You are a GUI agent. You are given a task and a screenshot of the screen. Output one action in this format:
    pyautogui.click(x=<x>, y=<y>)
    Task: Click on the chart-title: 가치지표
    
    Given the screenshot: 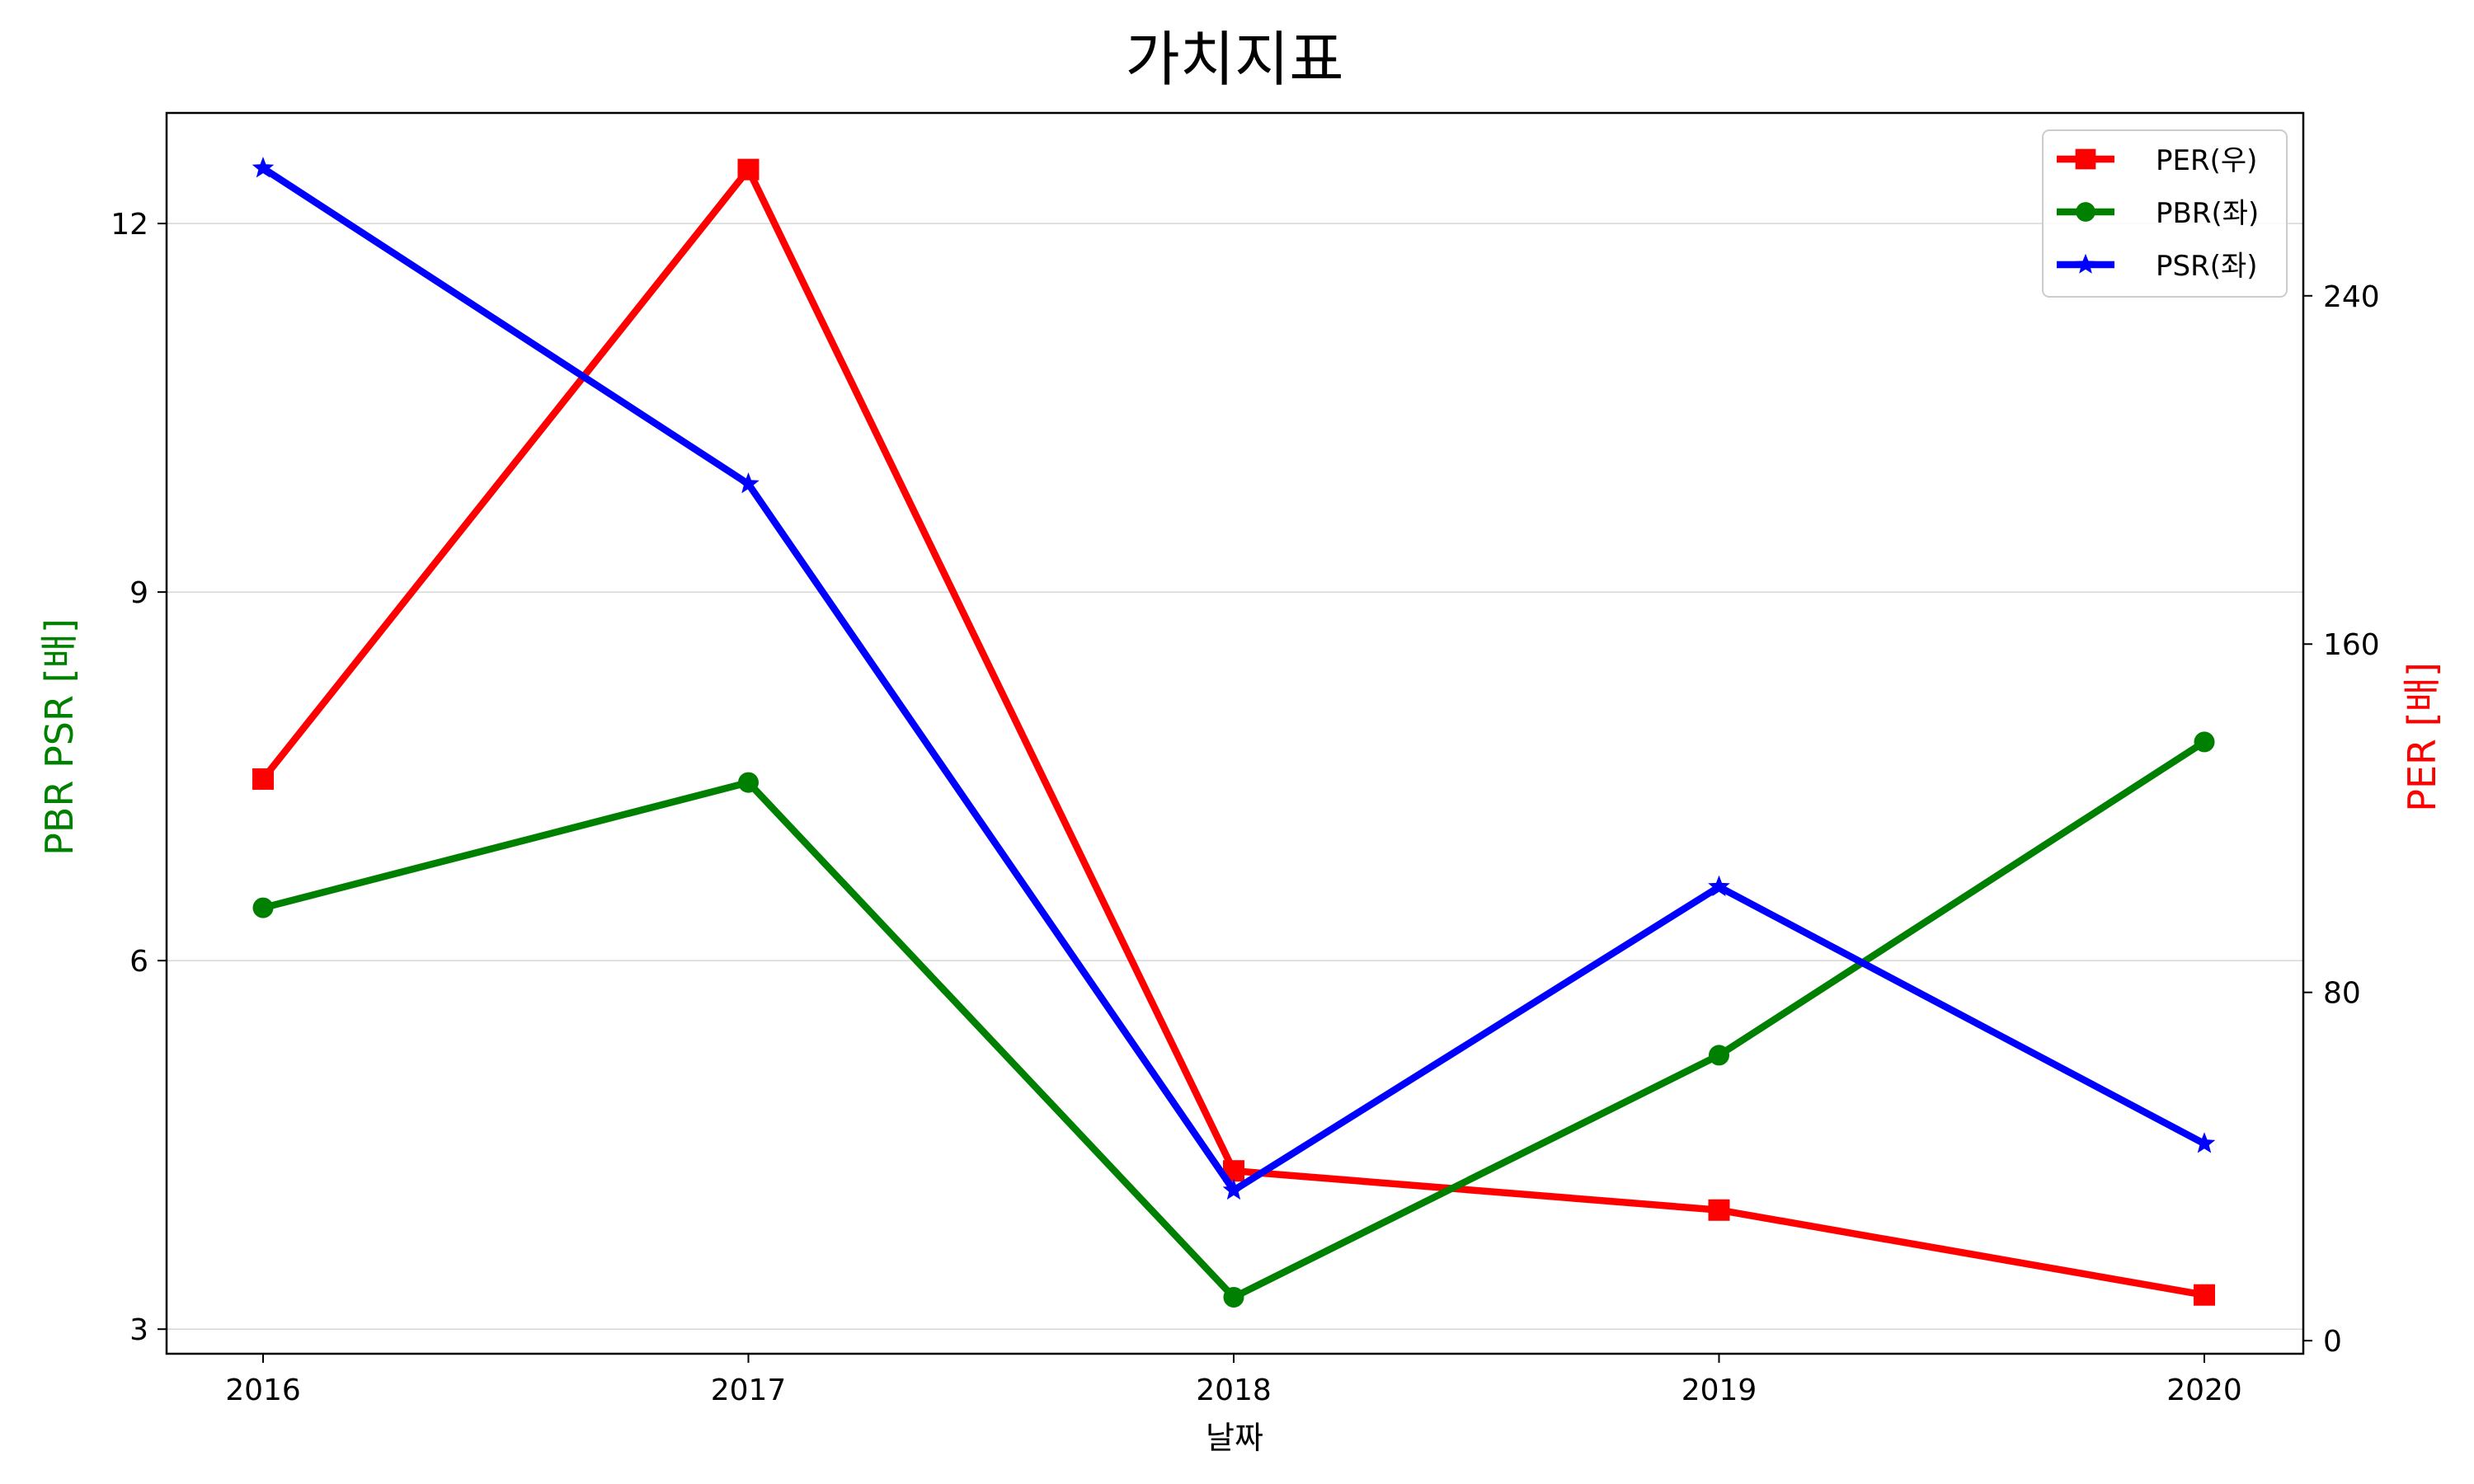 What is the action you would take?
    pyautogui.click(x=1235, y=59)
    